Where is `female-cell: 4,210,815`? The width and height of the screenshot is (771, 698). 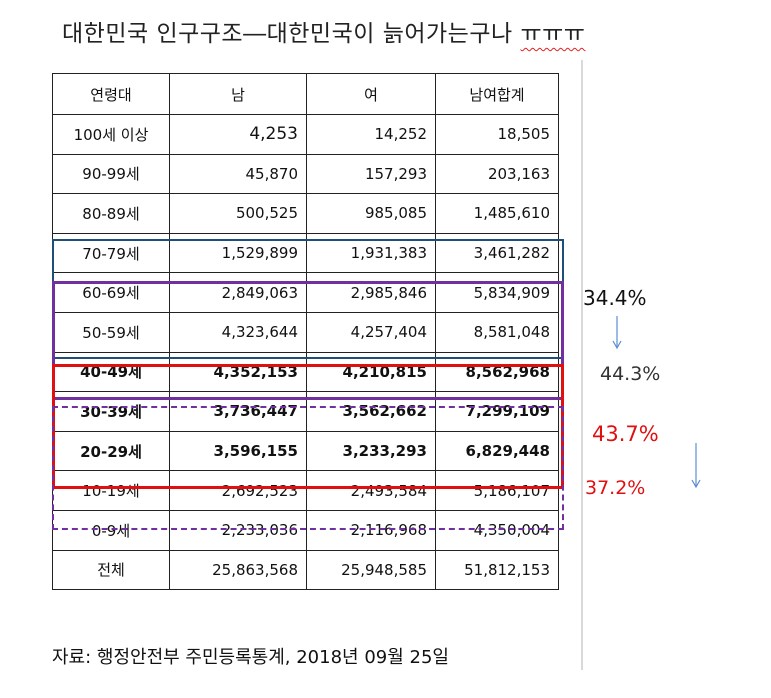
female-cell: 4,210,815 is located at coordinates (371, 372).